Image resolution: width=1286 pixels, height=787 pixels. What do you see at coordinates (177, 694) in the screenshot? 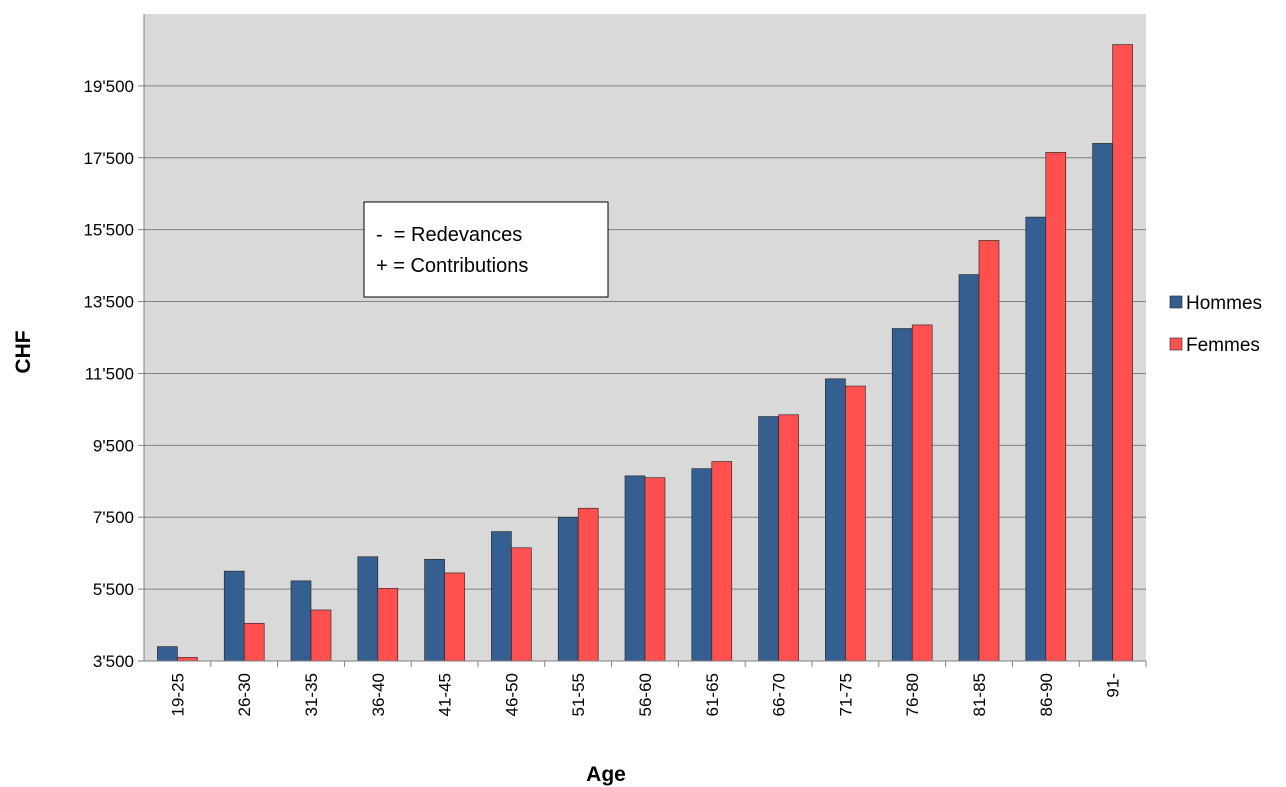
I see `x-tick-label: 19-25` at bounding box center [177, 694].